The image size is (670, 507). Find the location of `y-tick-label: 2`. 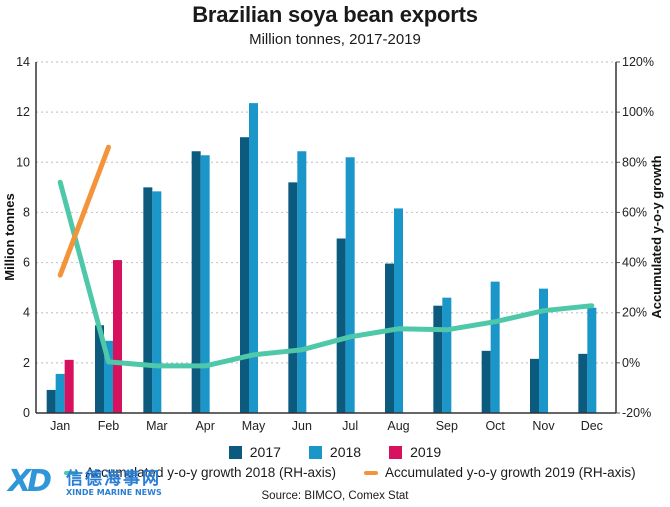

y-tick-label: 2 is located at coordinates (26, 363).